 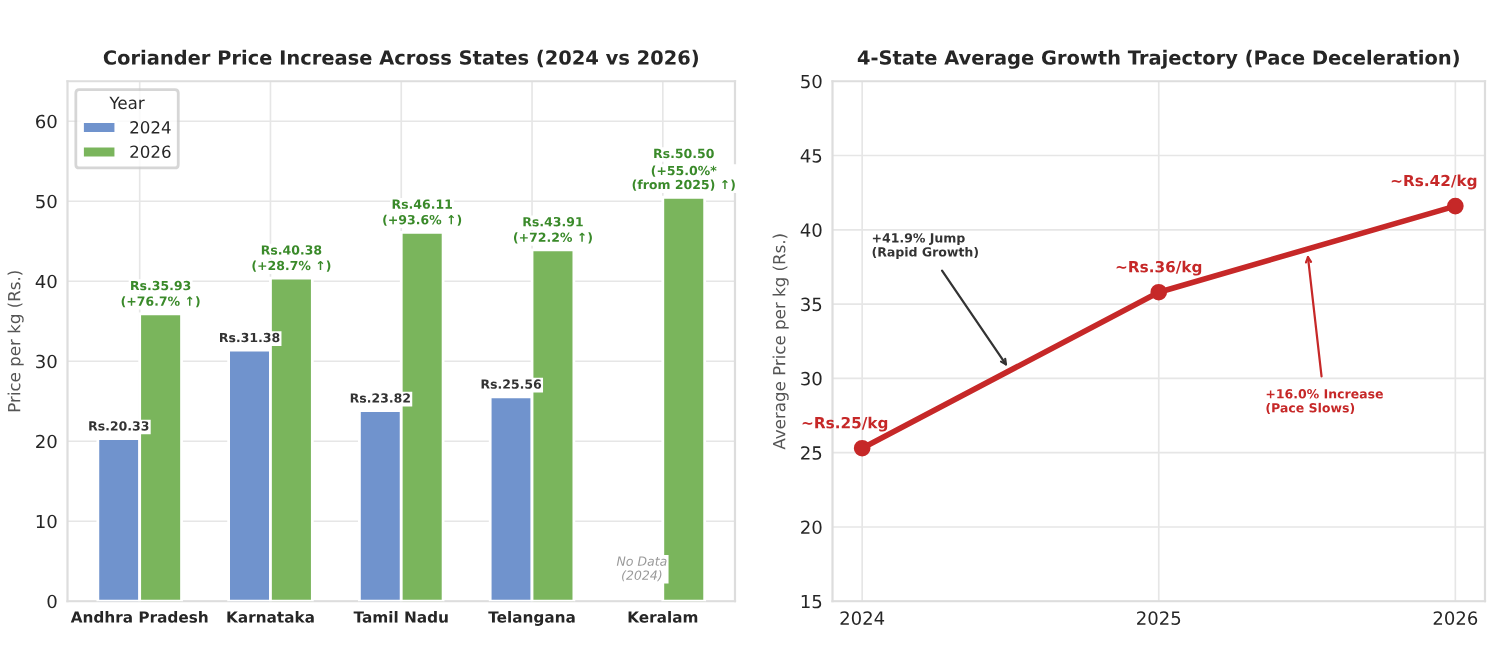 I want to click on y-axis-title: Average Price per kg (Rs.), so click(x=780, y=342).